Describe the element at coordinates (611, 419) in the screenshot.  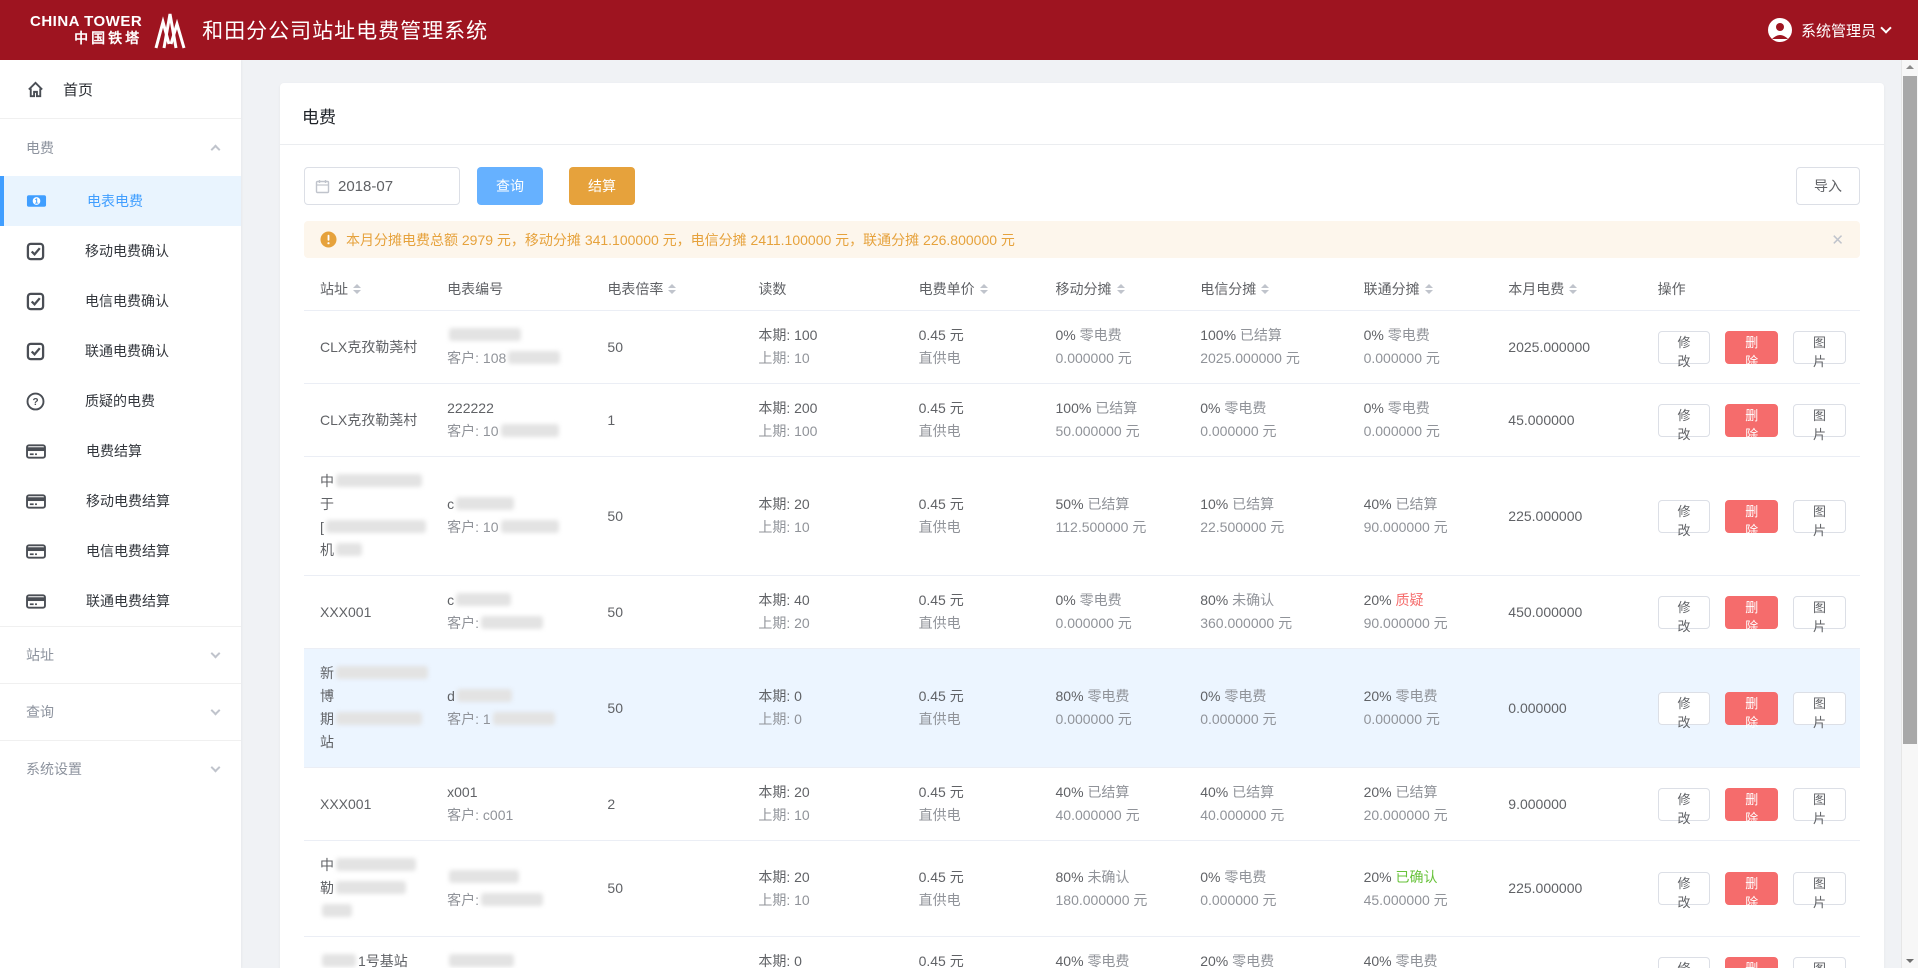
I see `ratio-cell: 1` at that location.